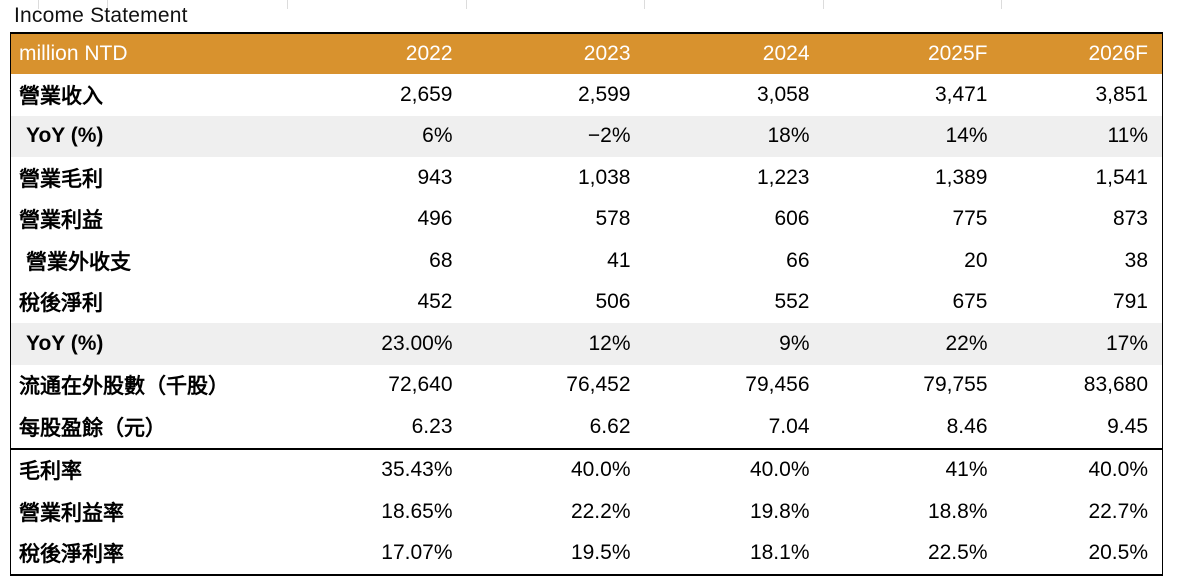  Describe the element at coordinates (600, 553) in the screenshot. I see `cell: 19.5%` at that location.